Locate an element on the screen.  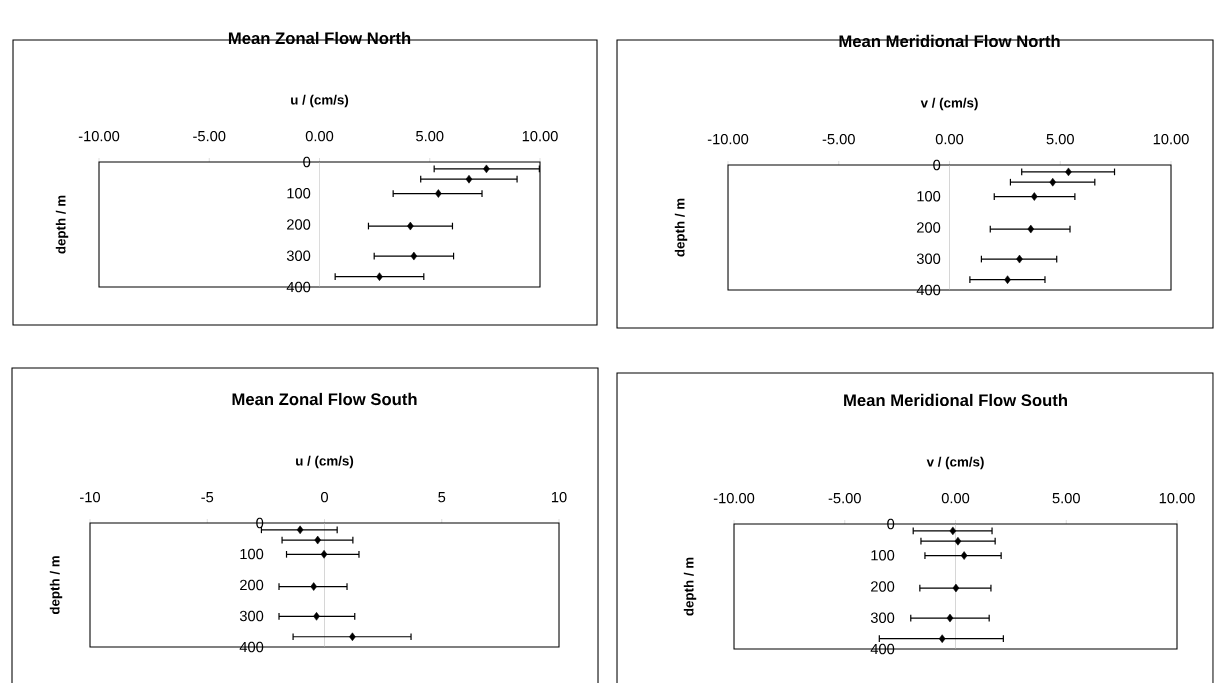
x-tick-label: 0 is located at coordinates (324, 497).